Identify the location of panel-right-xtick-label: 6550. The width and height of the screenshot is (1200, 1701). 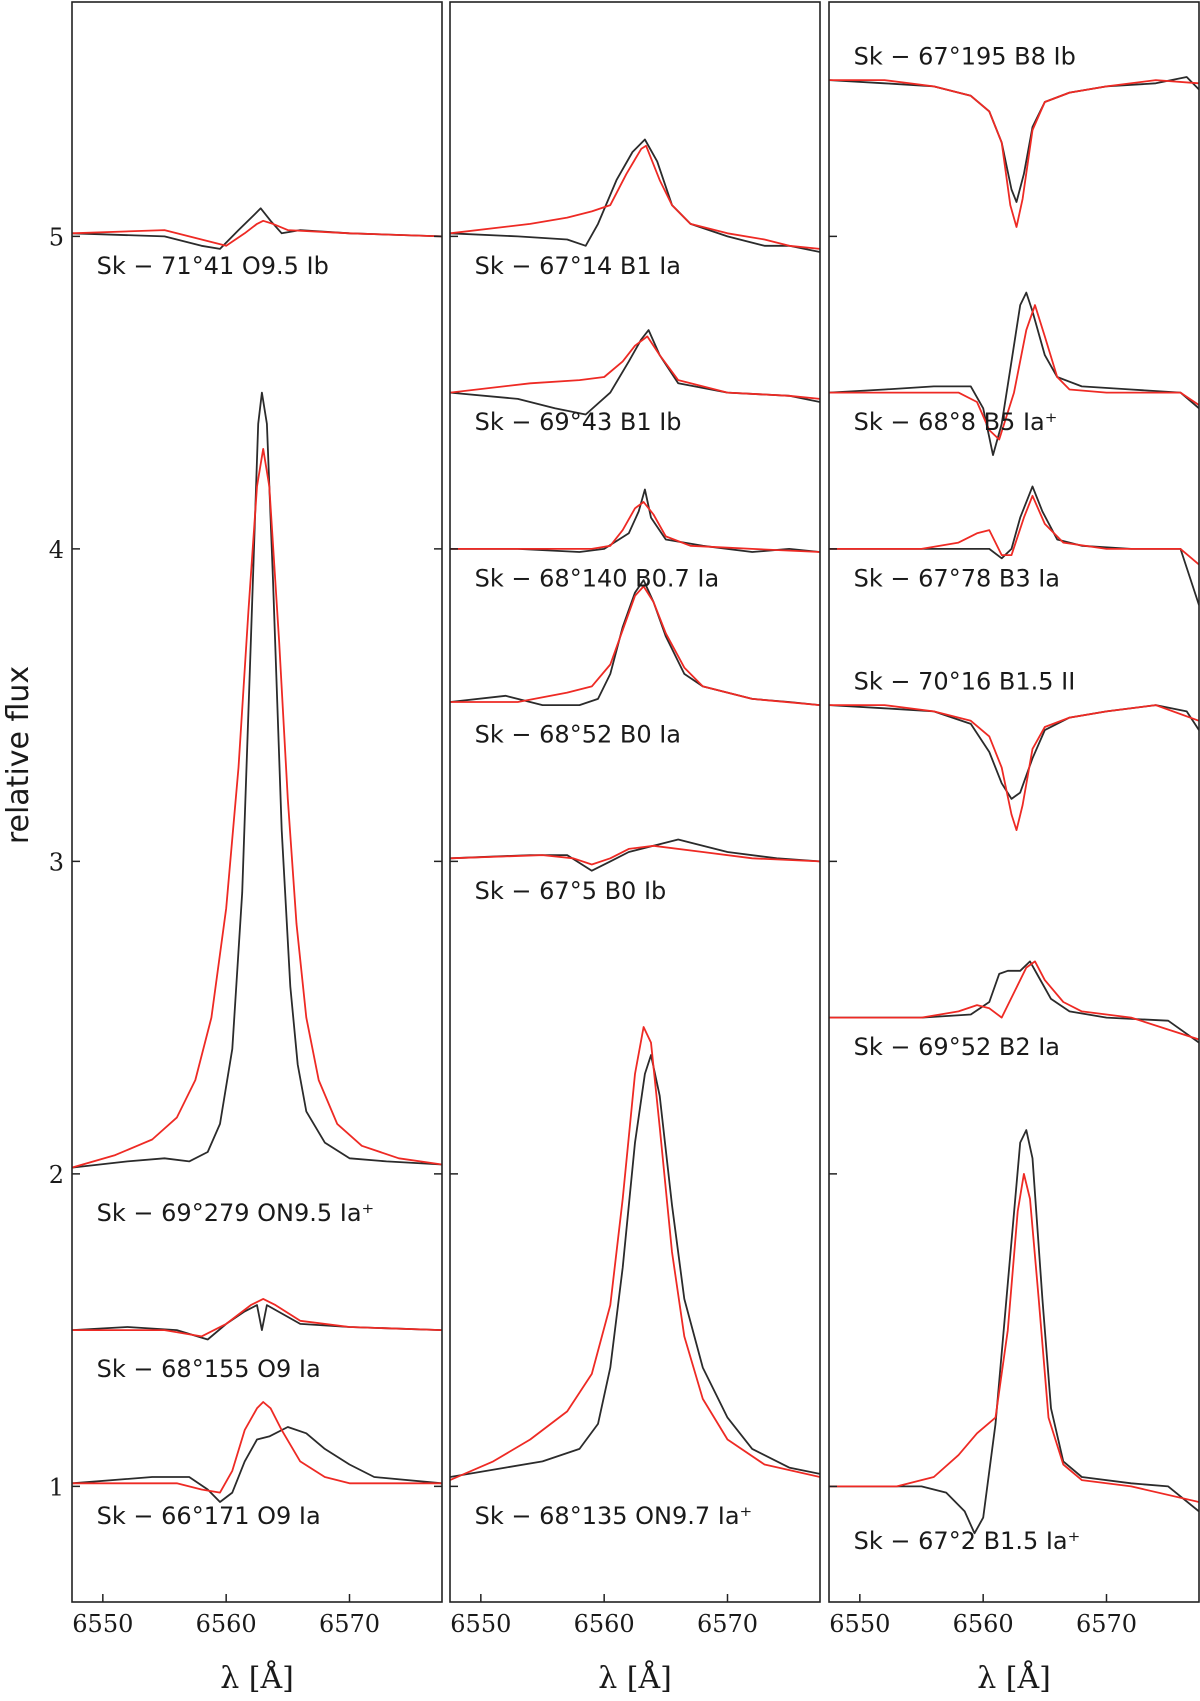
(859, 1624).